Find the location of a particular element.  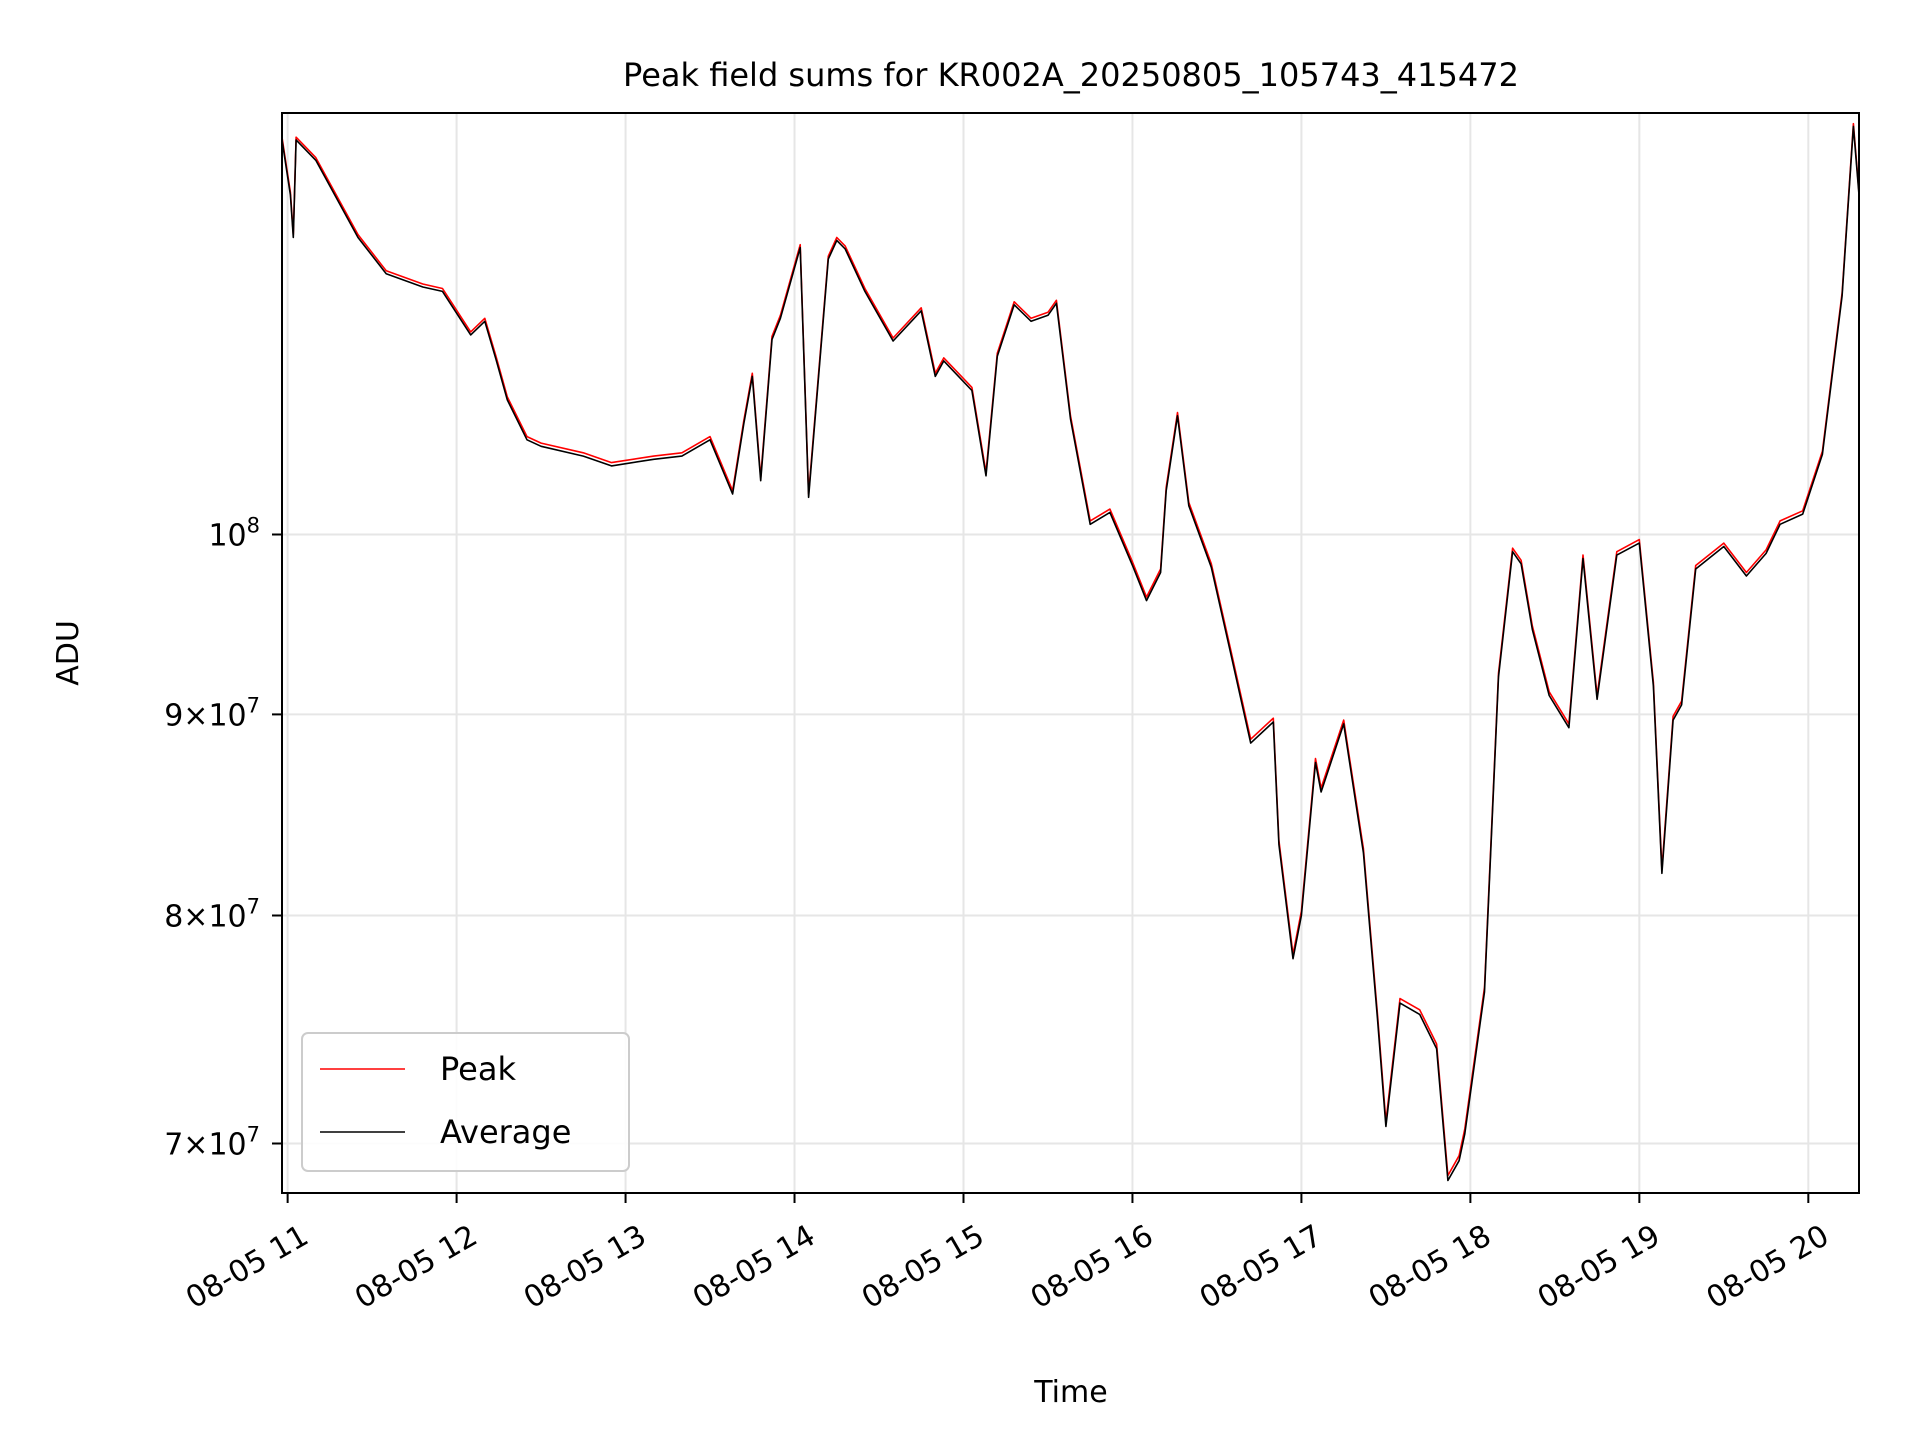

y-tick-label: 108 is located at coordinates (234, 534).